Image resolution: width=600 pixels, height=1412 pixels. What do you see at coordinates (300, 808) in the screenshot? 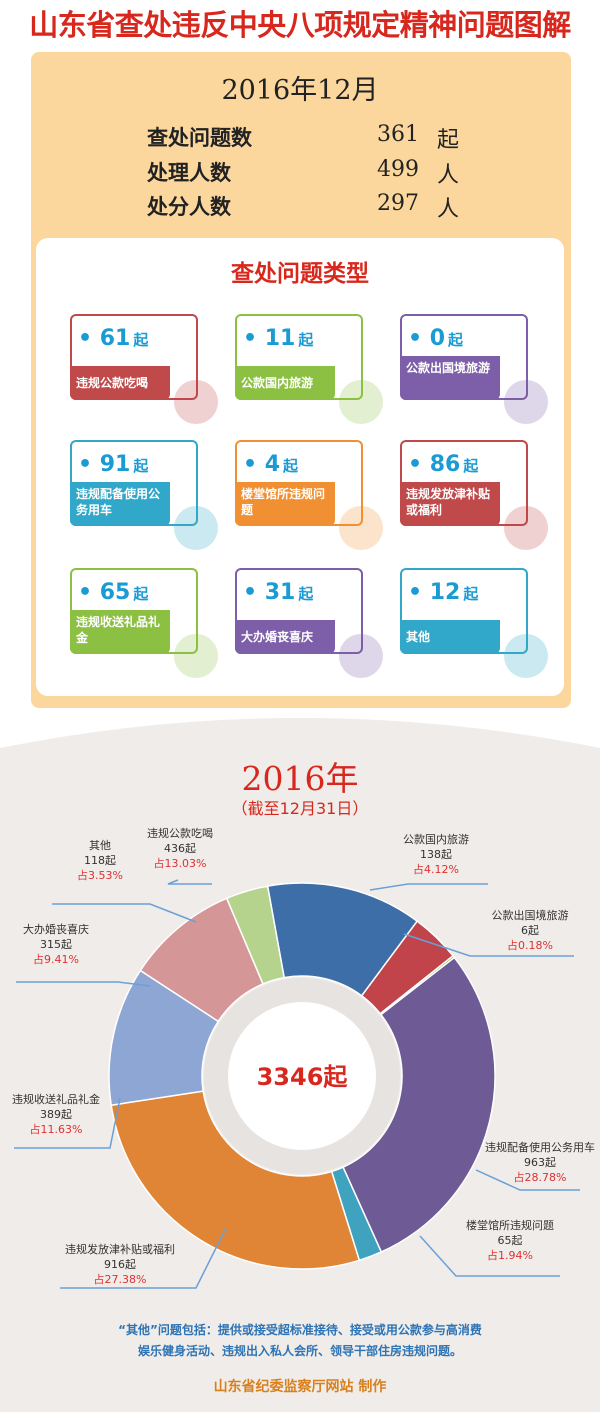
I see `chart-subtitle: （截至12月31日）` at bounding box center [300, 808].